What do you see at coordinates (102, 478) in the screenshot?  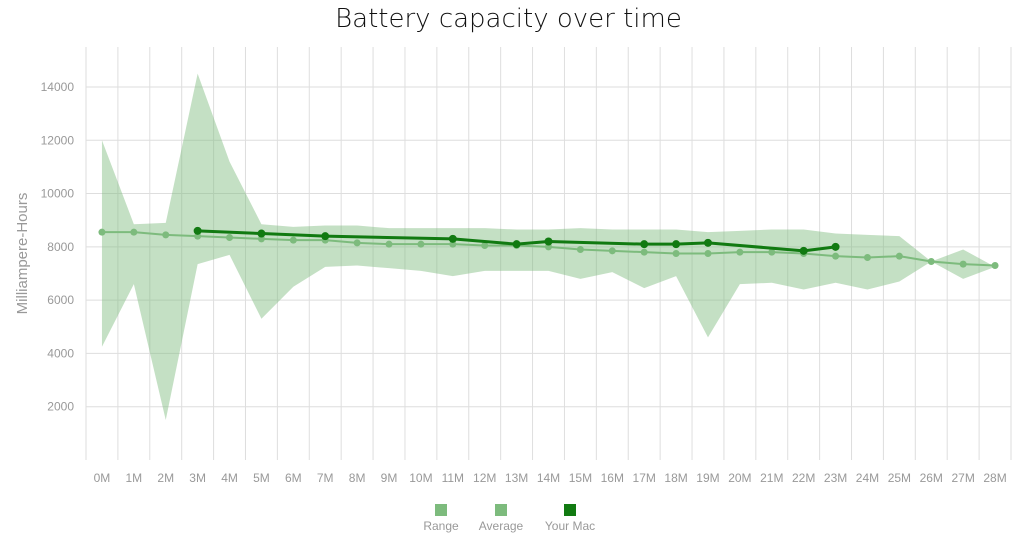 I see `x-tick-label: 0M` at bounding box center [102, 478].